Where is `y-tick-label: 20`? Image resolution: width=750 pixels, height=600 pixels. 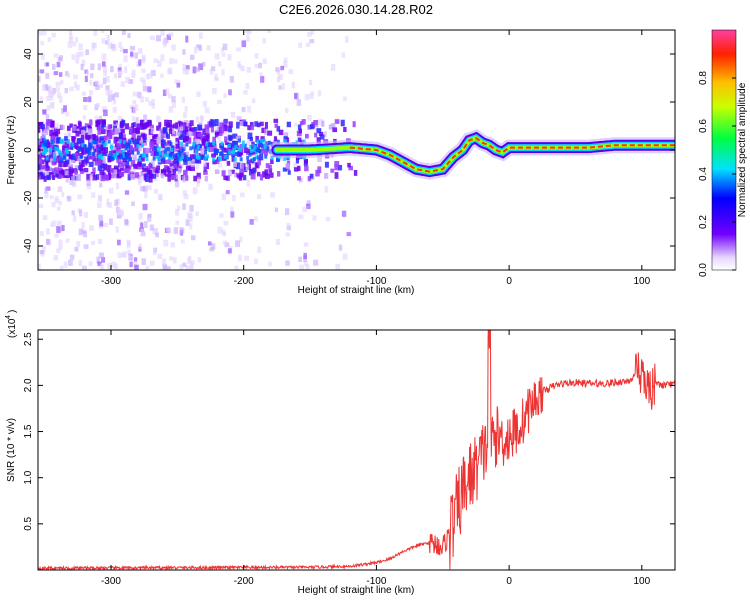 y-tick-label: 20 is located at coordinates (28, 102).